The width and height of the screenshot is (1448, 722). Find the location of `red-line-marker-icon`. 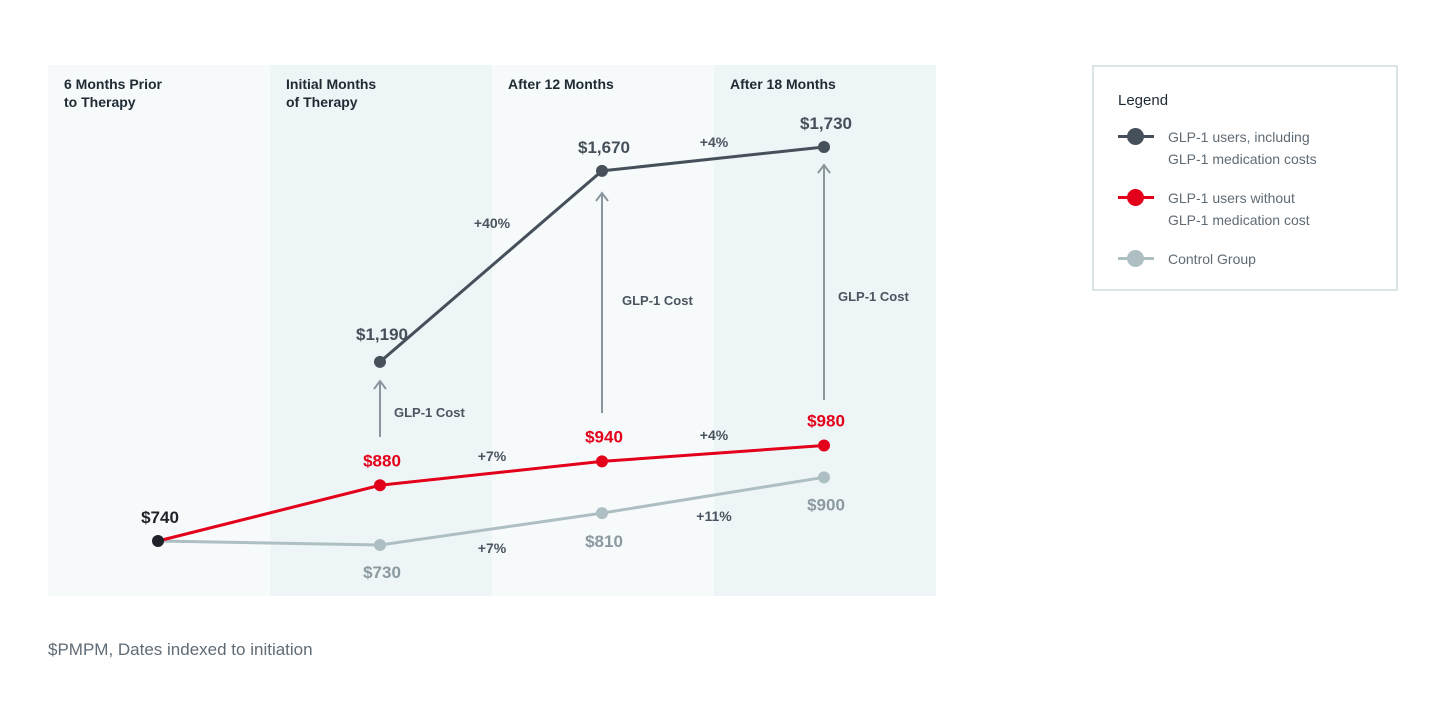

red-line-marker-icon is located at coordinates (1136, 198).